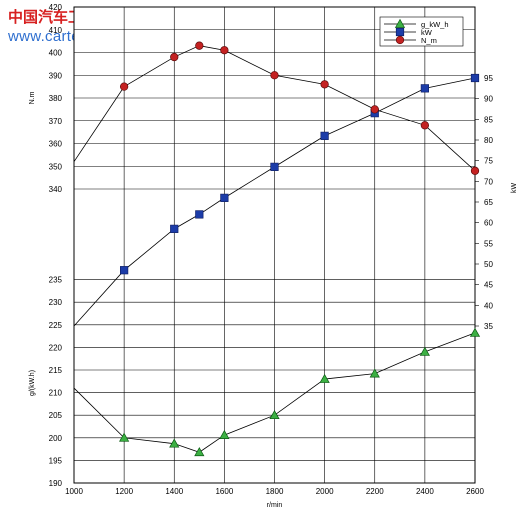 This screenshot has width=525, height=519. Describe the element at coordinates (375, 491) in the screenshot. I see `x-tick-label: 2200` at that location.